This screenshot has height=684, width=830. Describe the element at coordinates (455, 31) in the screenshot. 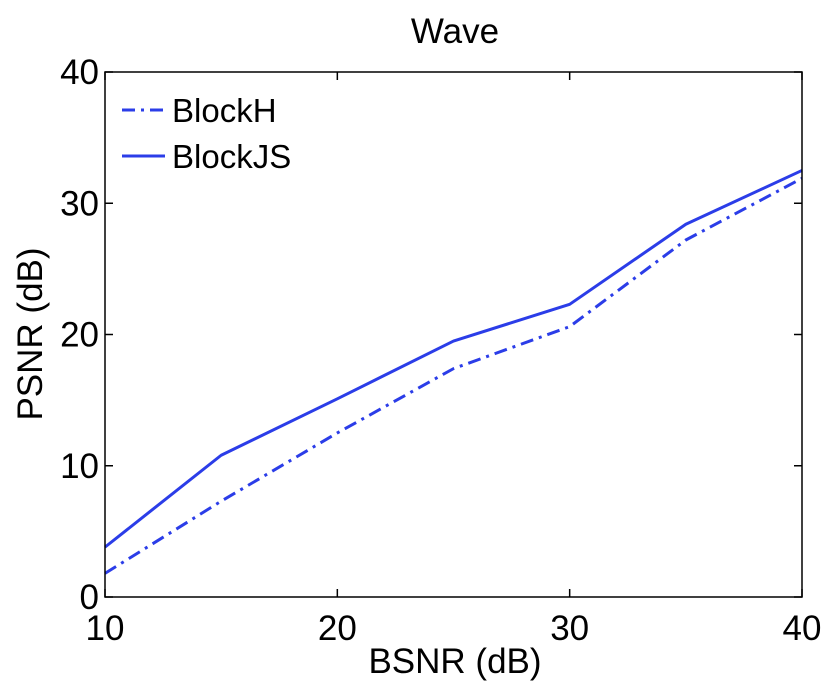

I see `chart-title: Wave` at that location.